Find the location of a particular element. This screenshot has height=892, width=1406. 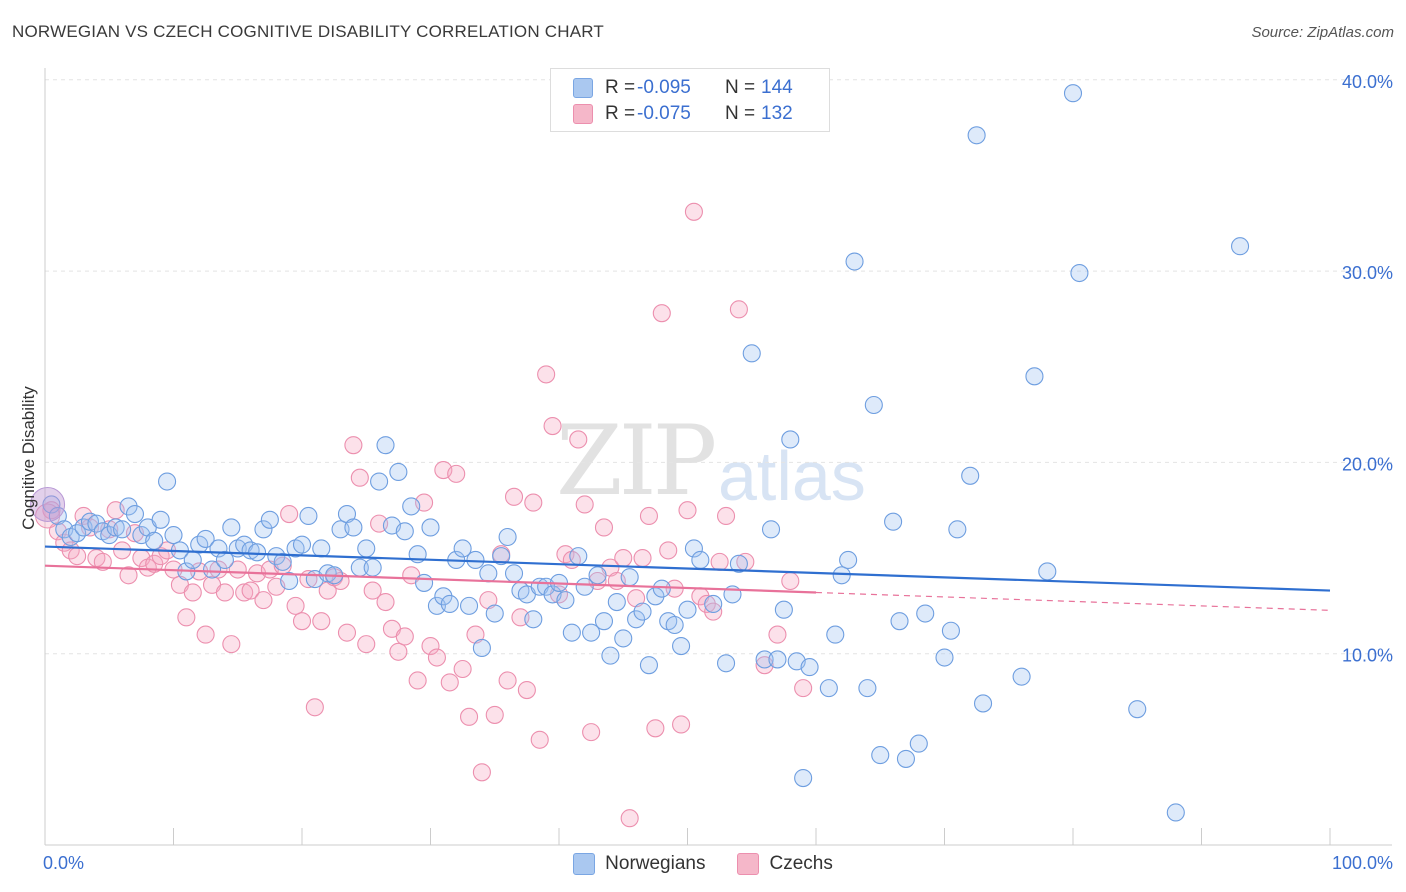

n-value: 144 is located at coordinates (777, 87).